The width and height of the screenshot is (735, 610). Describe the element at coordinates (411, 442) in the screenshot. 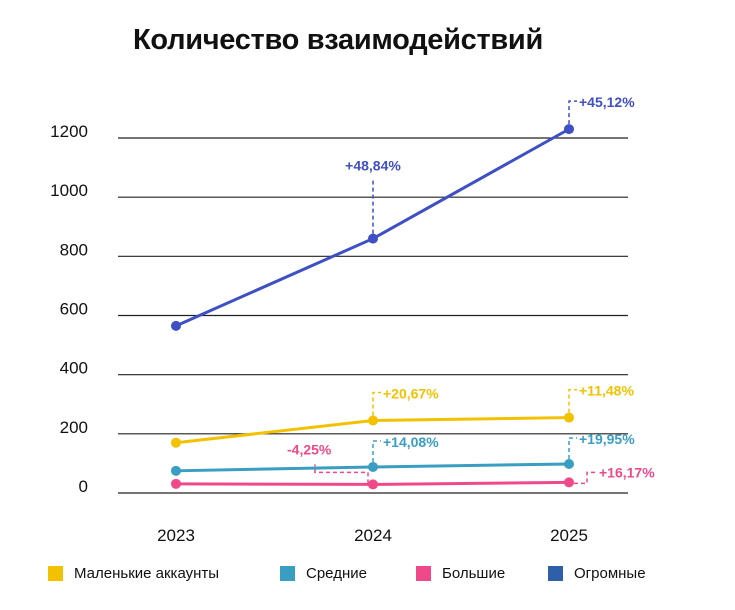

I see `annotation-label: +14,08%` at that location.